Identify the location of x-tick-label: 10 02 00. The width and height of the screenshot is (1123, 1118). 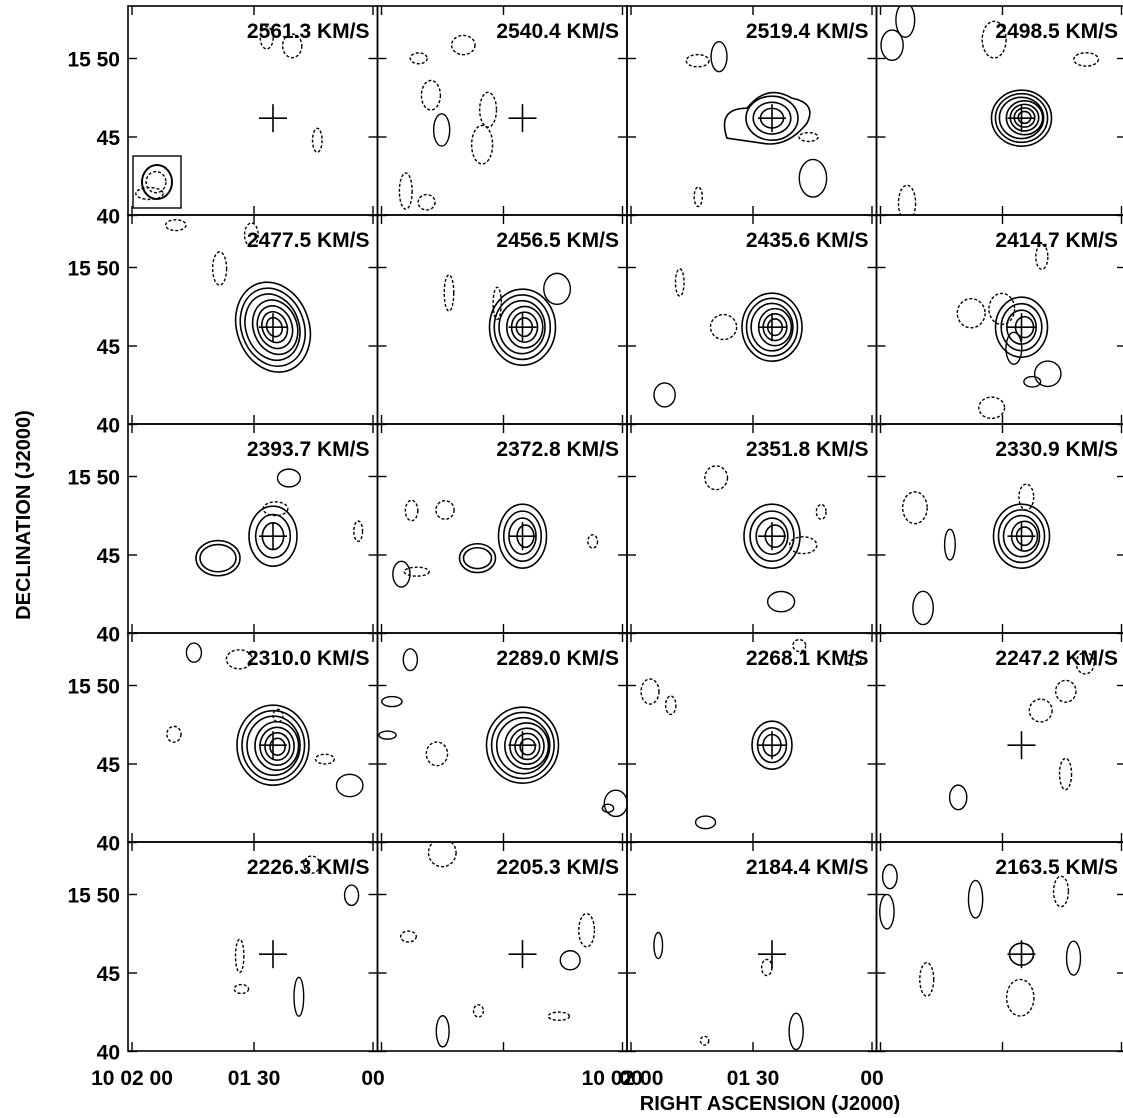
(623, 1078).